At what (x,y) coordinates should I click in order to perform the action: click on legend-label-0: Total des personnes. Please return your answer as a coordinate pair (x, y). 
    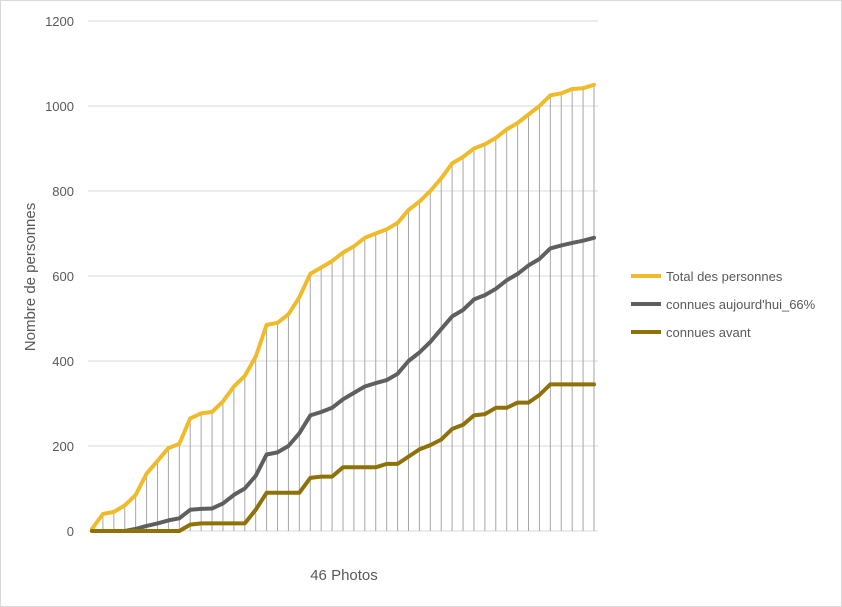
    Looking at the image, I should click on (724, 276).